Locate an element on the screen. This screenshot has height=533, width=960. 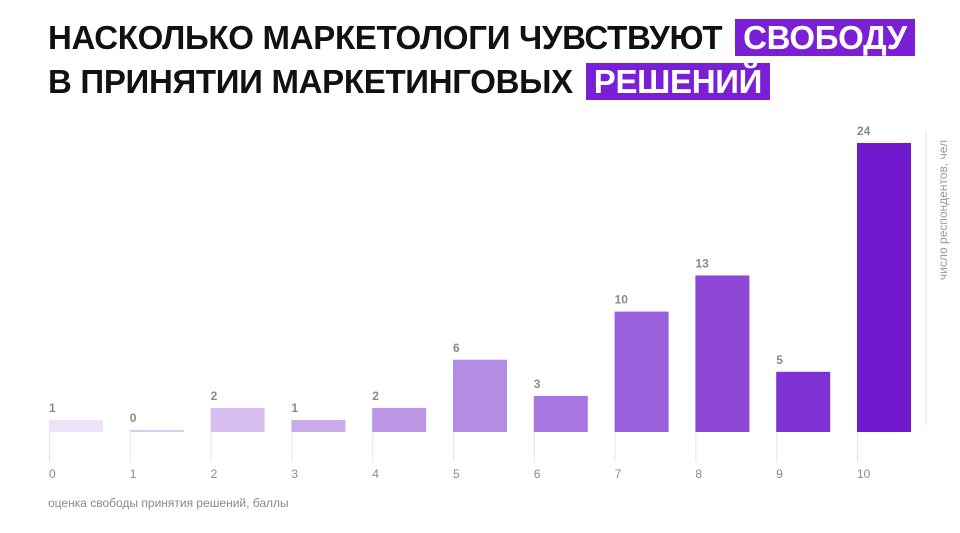
value-label-9: 5 is located at coordinates (779, 360).